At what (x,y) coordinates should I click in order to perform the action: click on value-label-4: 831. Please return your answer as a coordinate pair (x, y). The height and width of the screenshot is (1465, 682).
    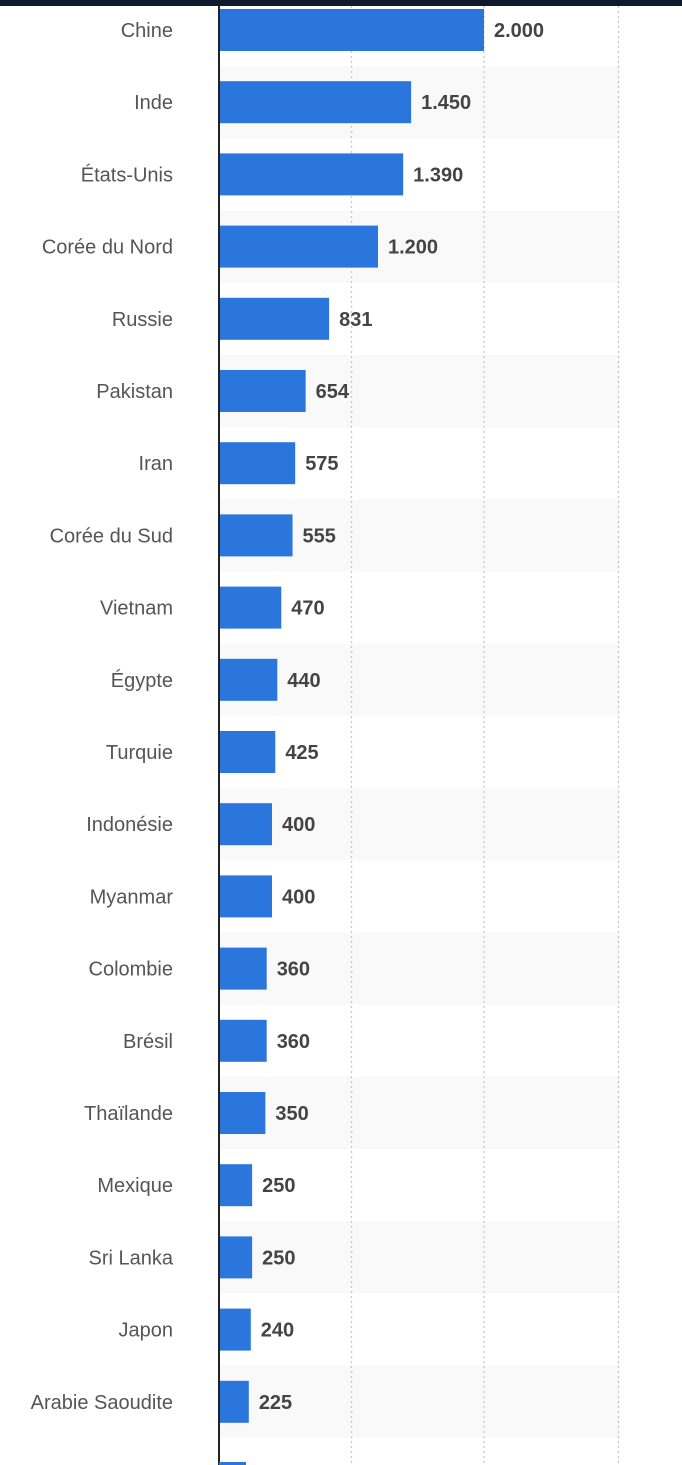
    Looking at the image, I should click on (355, 320).